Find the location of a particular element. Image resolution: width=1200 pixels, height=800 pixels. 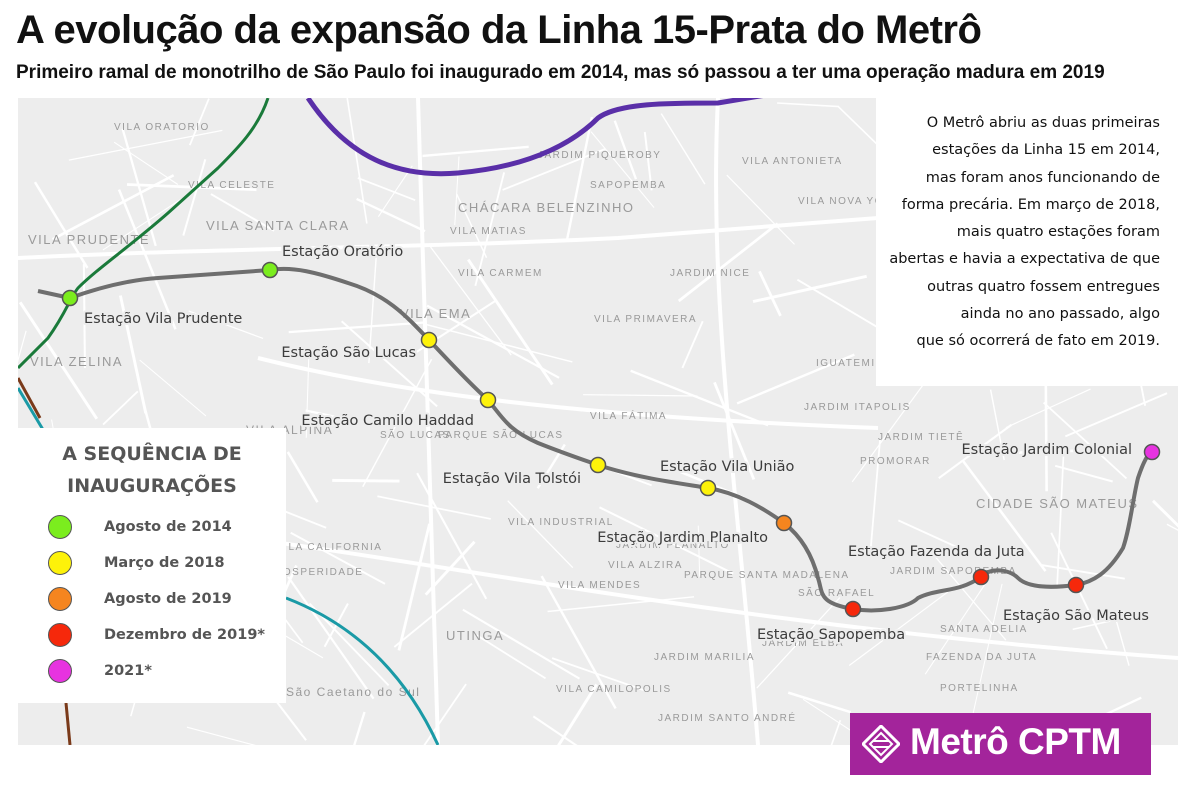

station-label: Estação Vila Tolstói is located at coordinates (512, 479).